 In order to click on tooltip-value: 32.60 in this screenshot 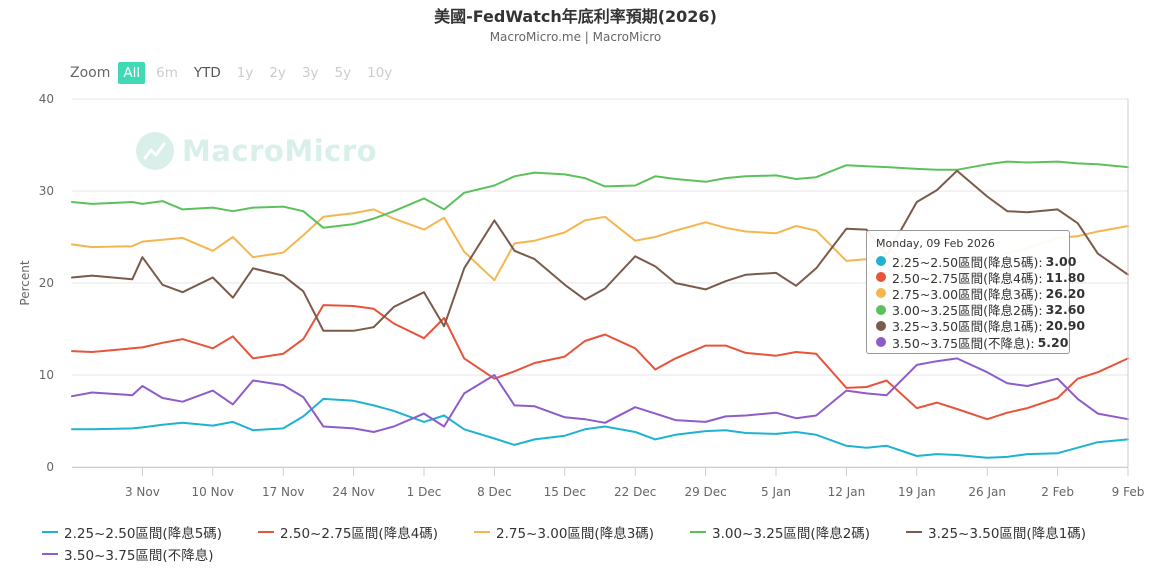, I will do `click(1065, 310)`.